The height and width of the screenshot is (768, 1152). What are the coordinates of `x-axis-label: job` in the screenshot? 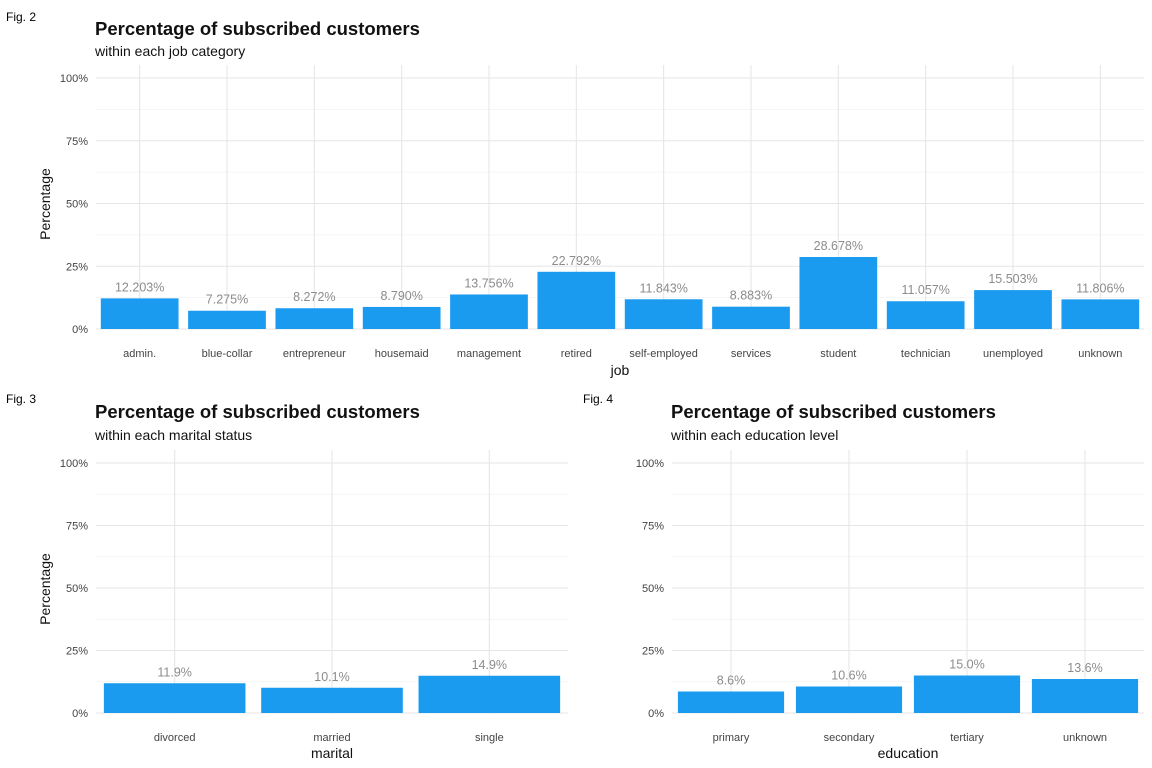 It's located at (620, 370).